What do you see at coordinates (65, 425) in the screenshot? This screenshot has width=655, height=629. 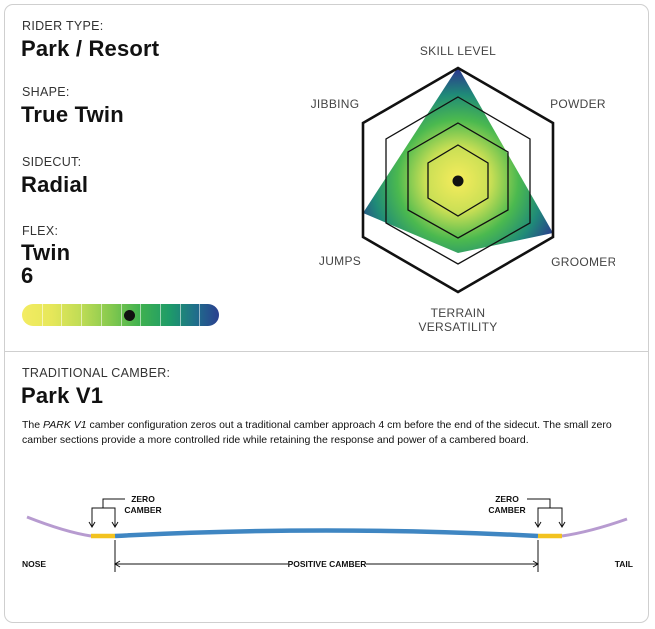 I see `camber-description-emphasis: PARK V1` at bounding box center [65, 425].